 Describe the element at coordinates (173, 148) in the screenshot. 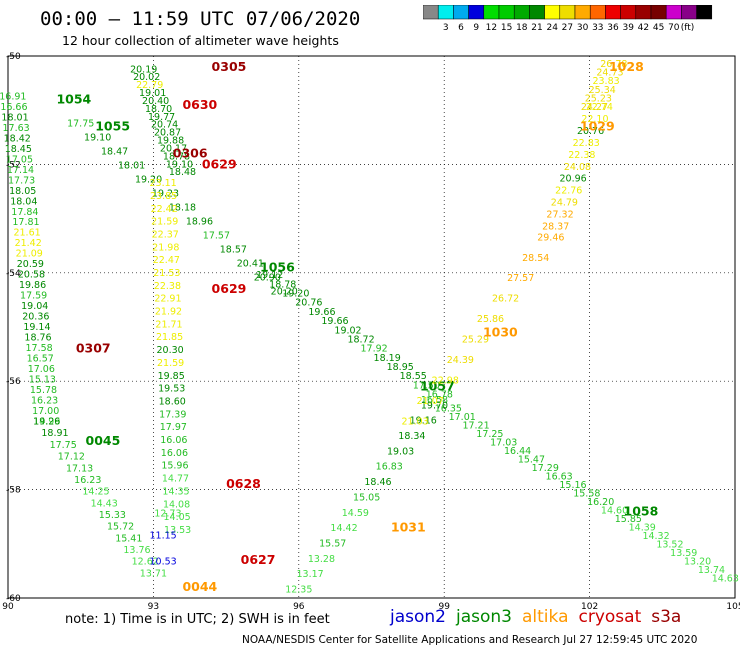

I see `swh-value: 20.17` at that location.